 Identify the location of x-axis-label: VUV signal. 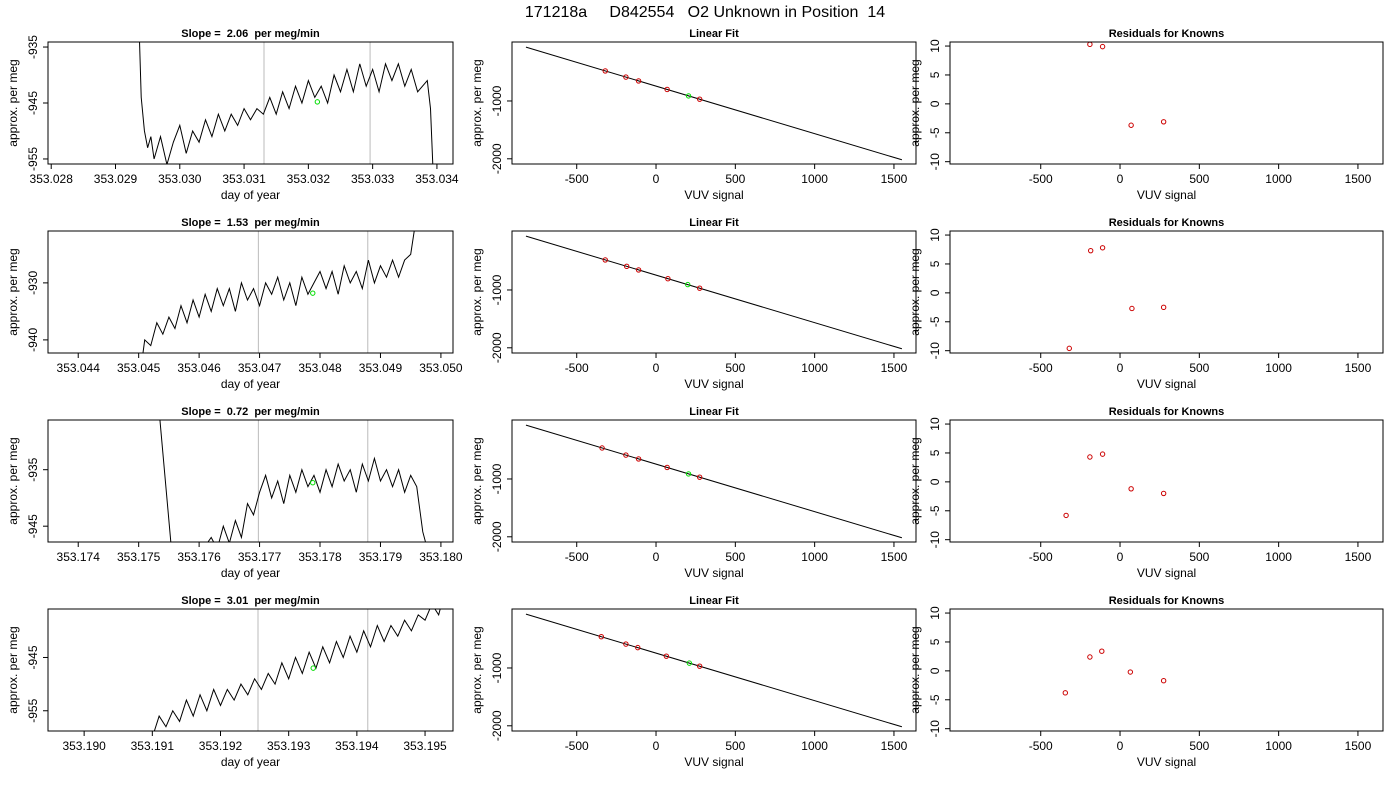
(1166, 195).